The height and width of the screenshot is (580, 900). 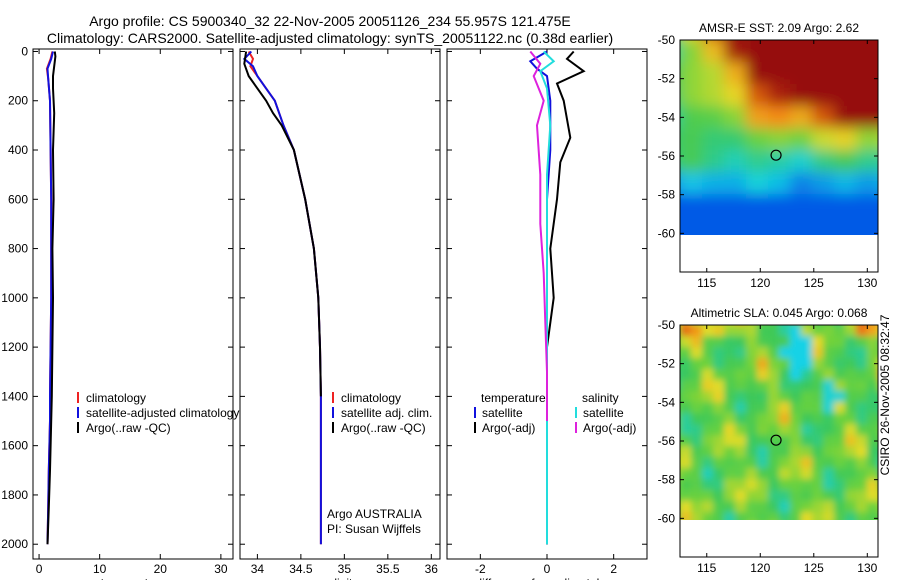 What do you see at coordinates (221, 569) in the screenshot?
I see `x-tick-label: 30` at bounding box center [221, 569].